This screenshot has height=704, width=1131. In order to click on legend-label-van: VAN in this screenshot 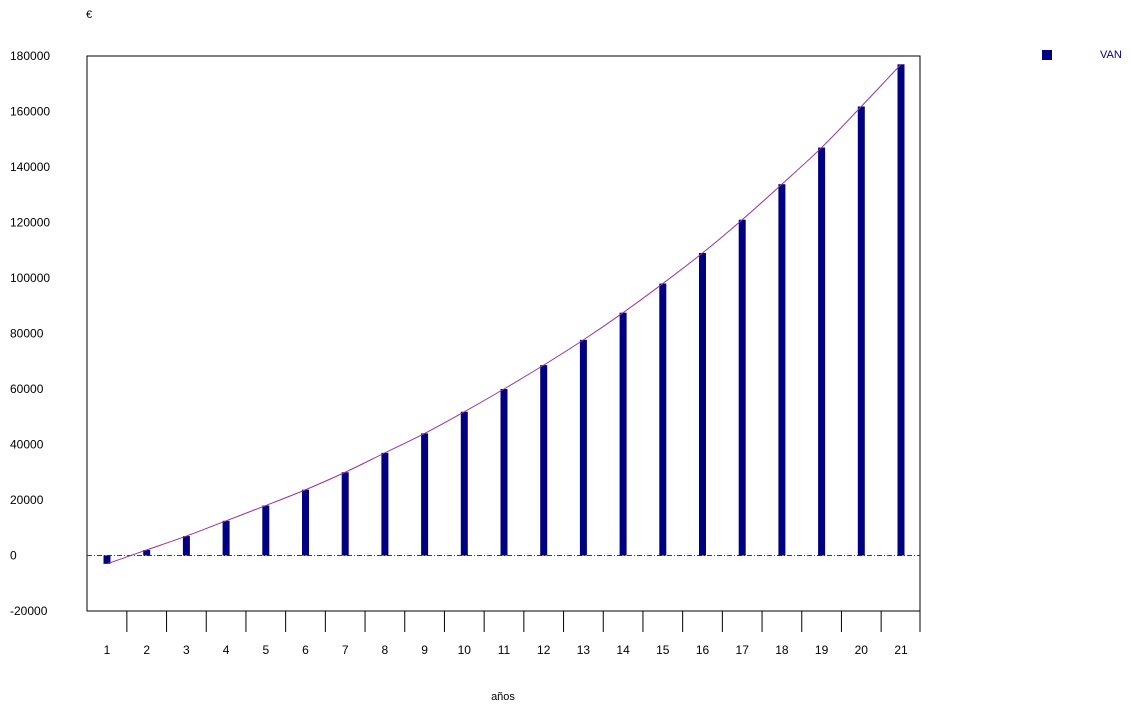, I will do `click(1111, 55)`.